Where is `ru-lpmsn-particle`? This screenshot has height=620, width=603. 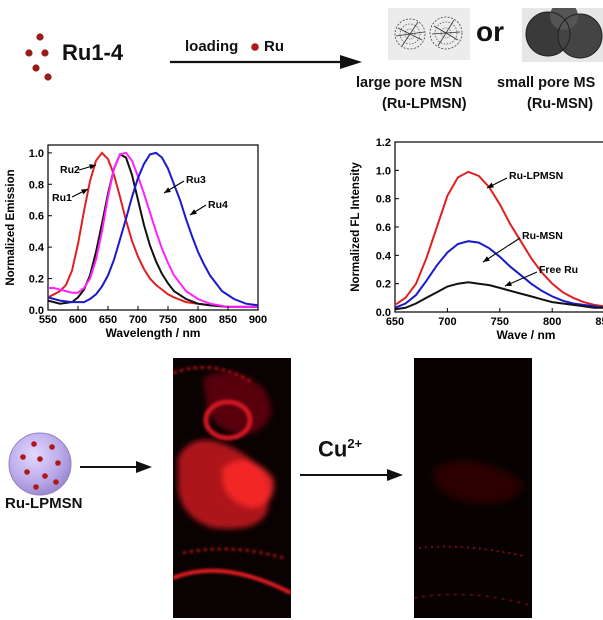 ru-lpmsn-particle is located at coordinates (40, 464).